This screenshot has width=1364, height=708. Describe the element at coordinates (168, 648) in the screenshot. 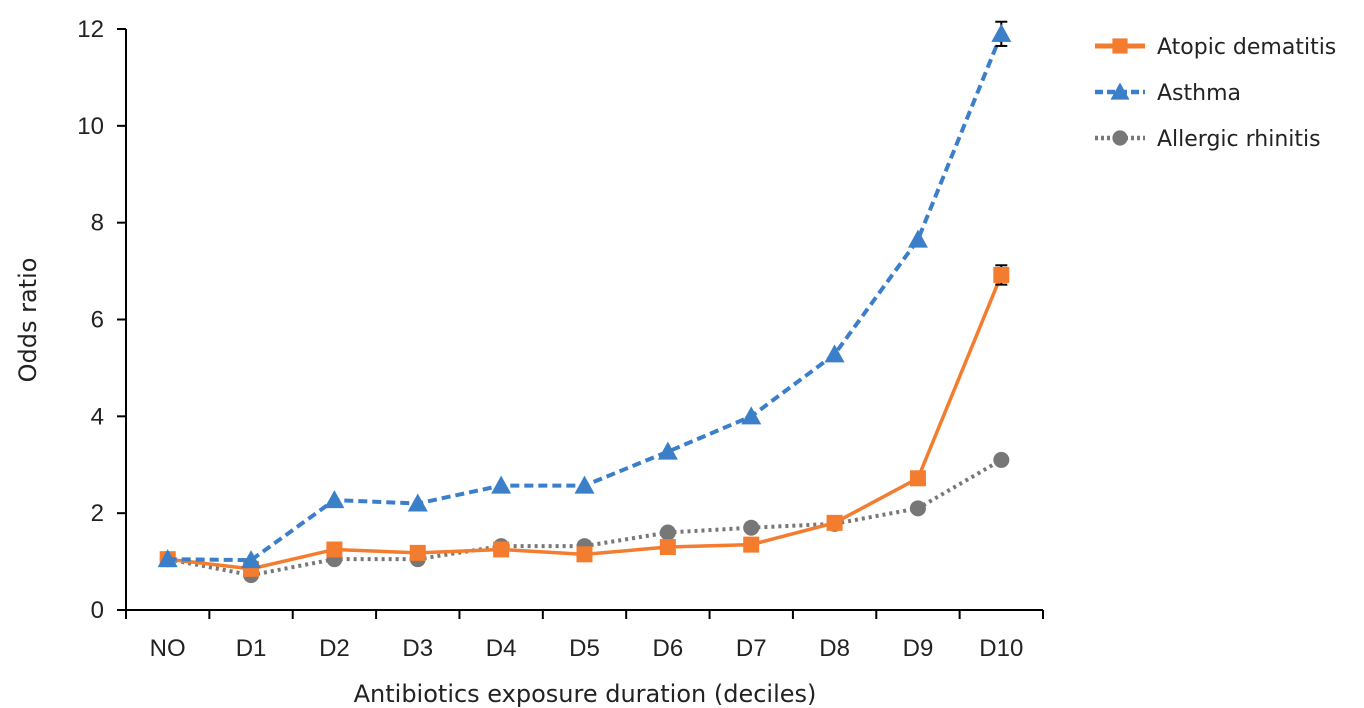

I see `x-tick-label: NO` at that location.